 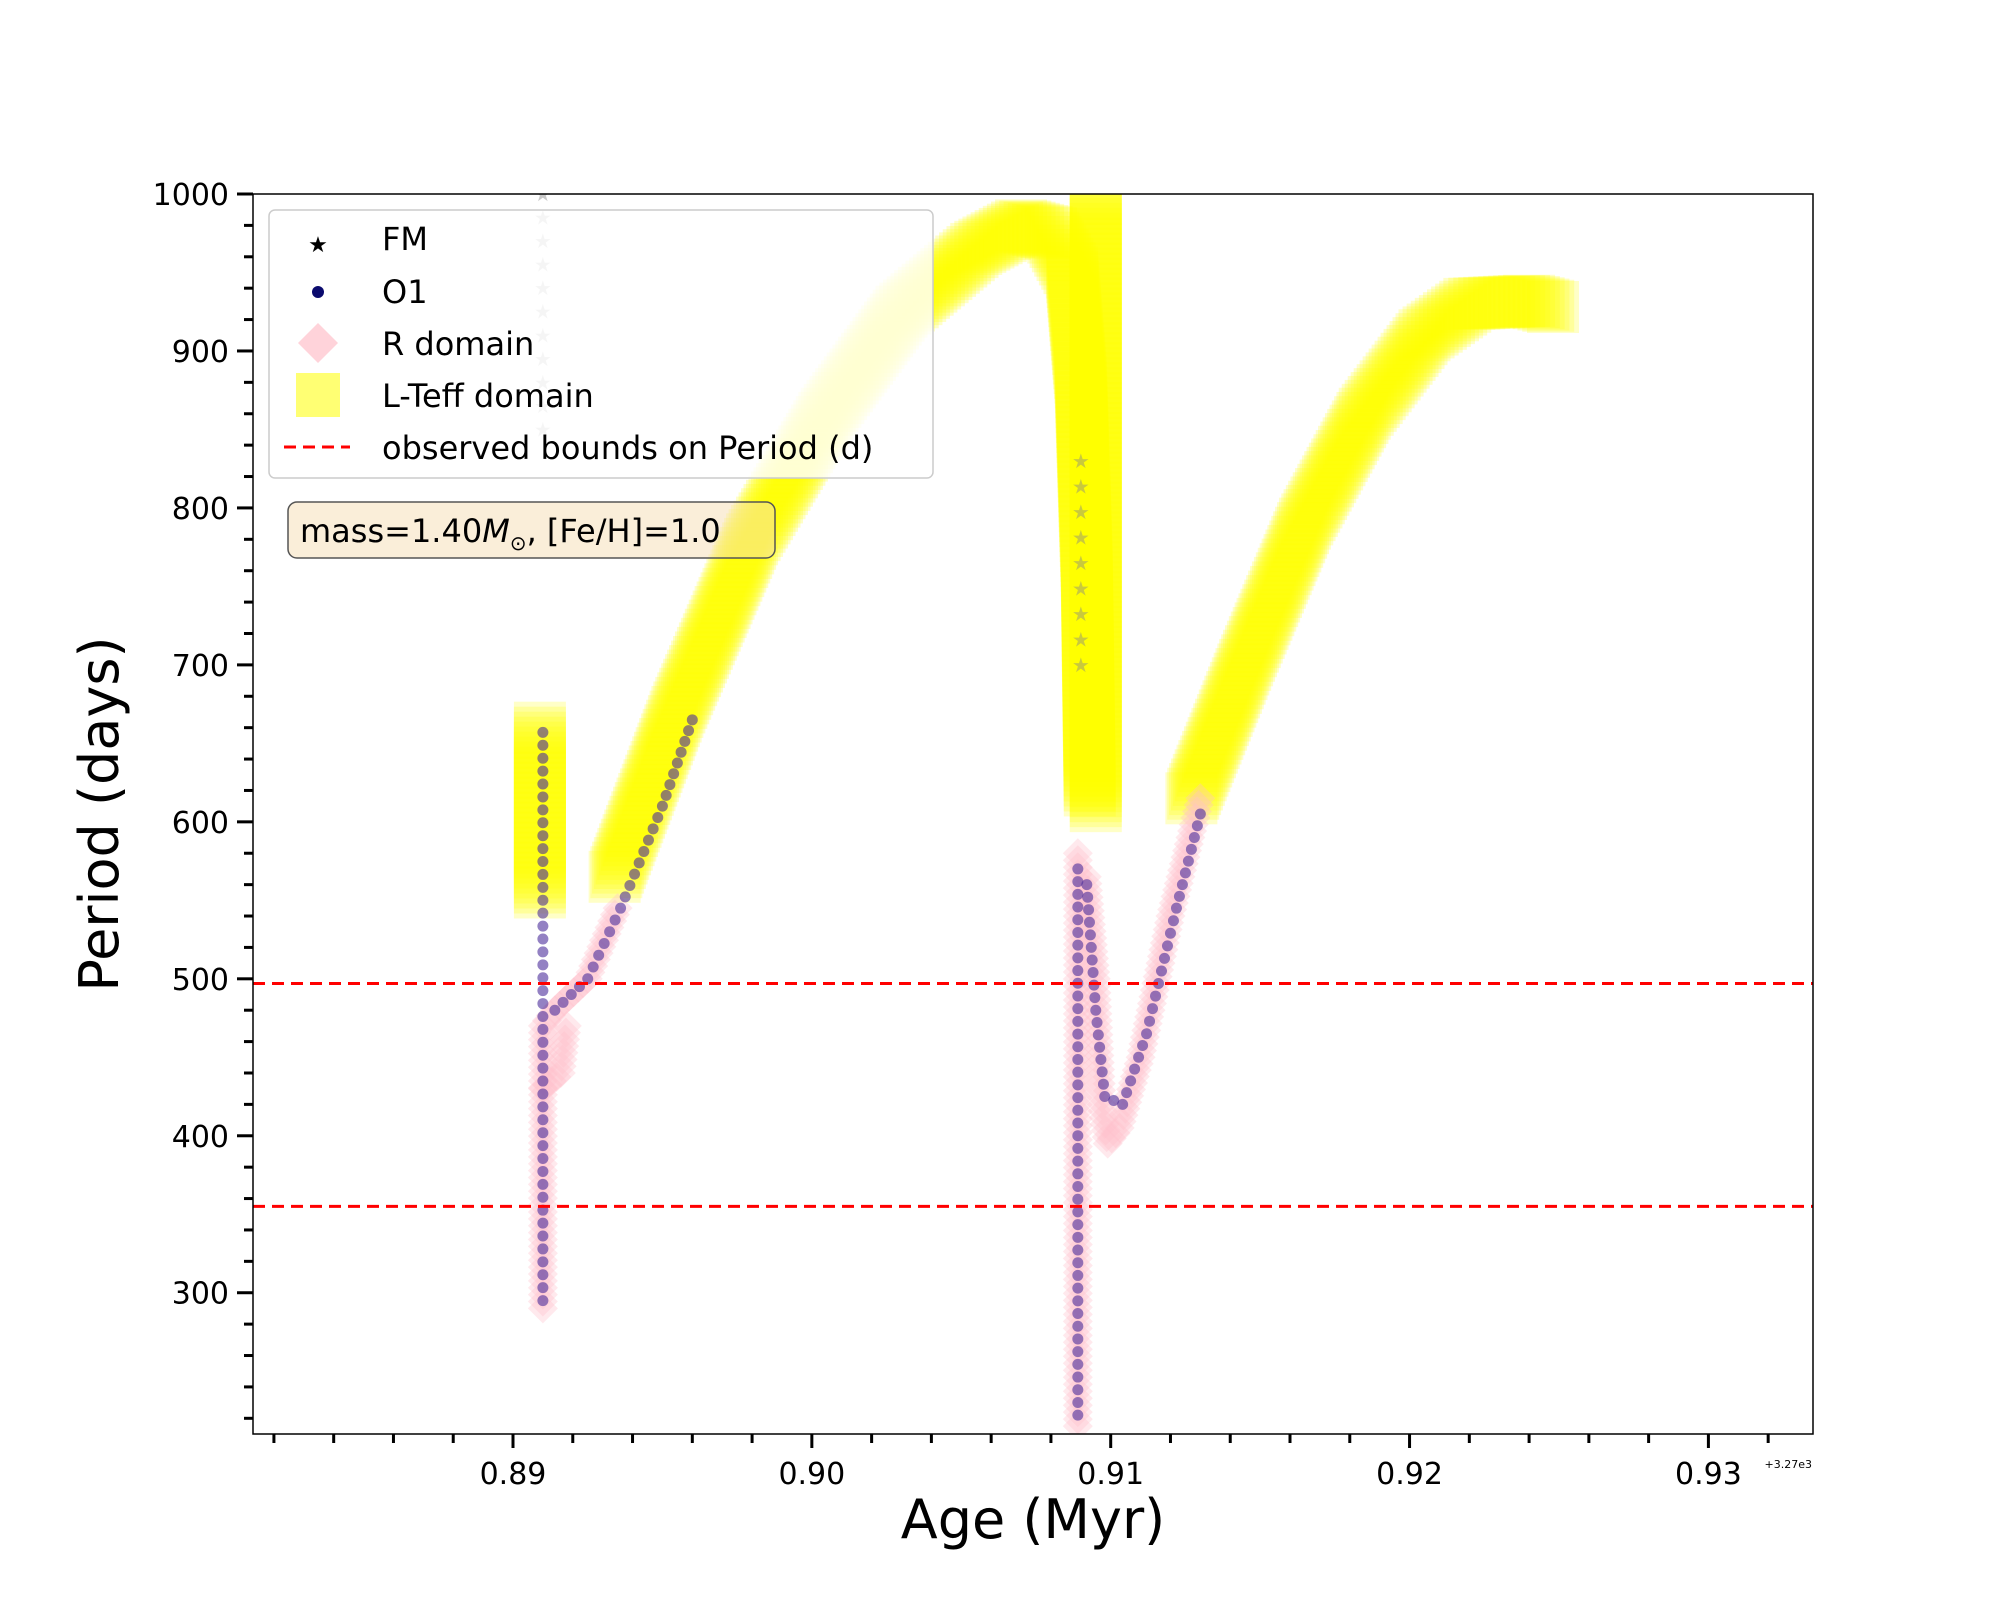 What do you see at coordinates (1788, 1464) in the screenshot?
I see `x-axis-offset-label: +3.27e3` at bounding box center [1788, 1464].